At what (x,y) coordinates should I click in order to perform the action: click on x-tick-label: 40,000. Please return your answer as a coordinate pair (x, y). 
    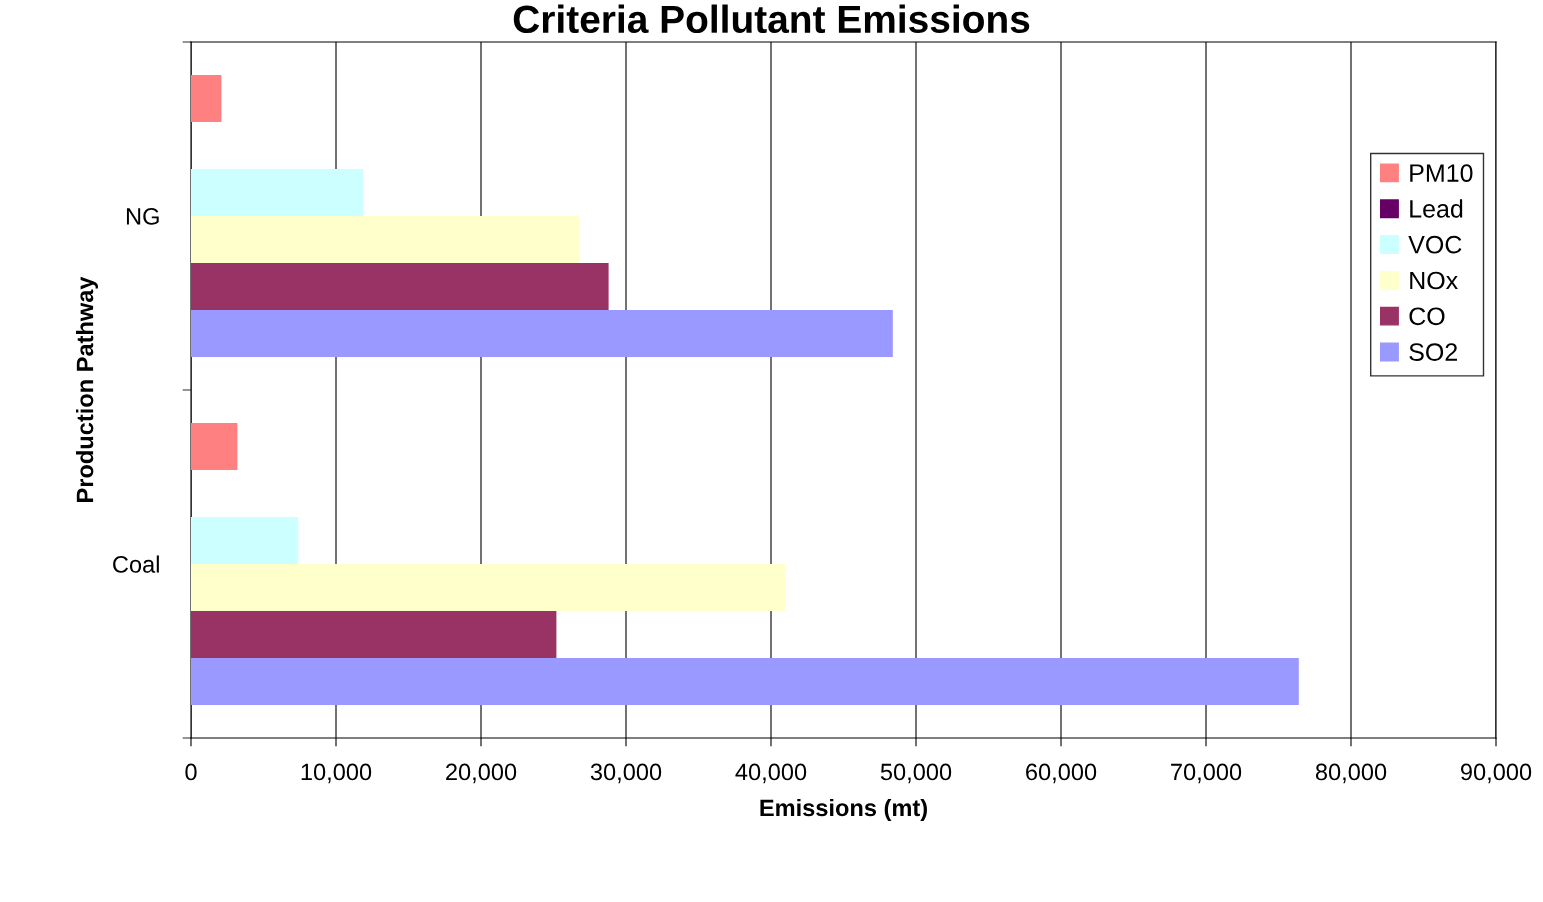
    Looking at the image, I should click on (771, 773).